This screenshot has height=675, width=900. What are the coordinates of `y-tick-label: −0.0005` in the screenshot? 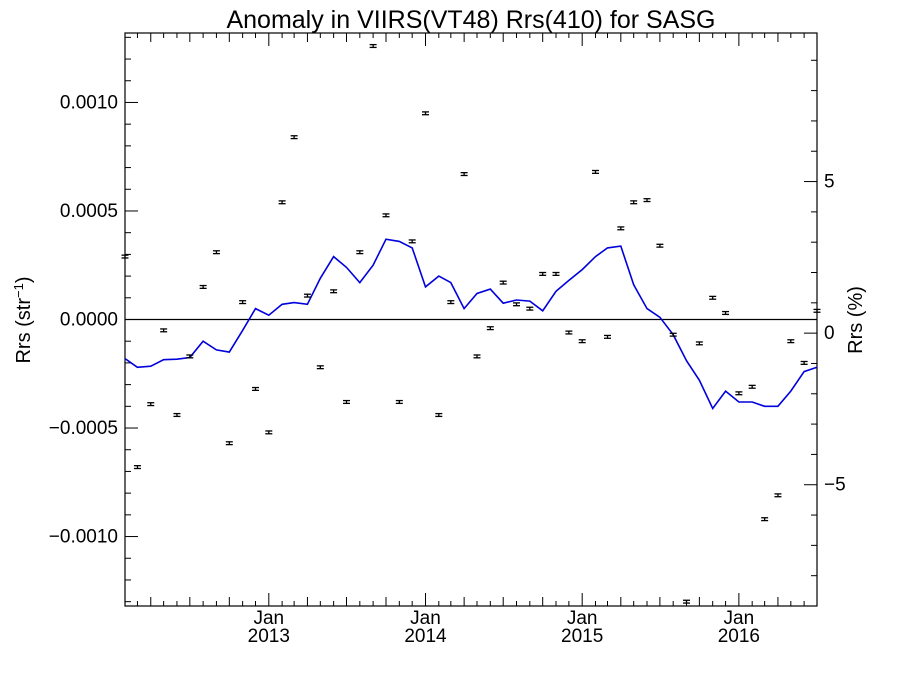 It's located at (83, 428).